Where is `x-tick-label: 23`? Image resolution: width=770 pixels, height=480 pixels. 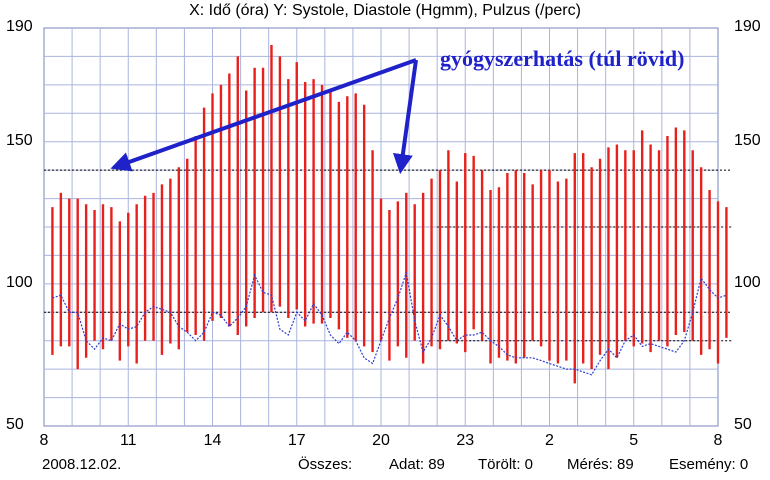 x-tick-label: 23 is located at coordinates (465, 440).